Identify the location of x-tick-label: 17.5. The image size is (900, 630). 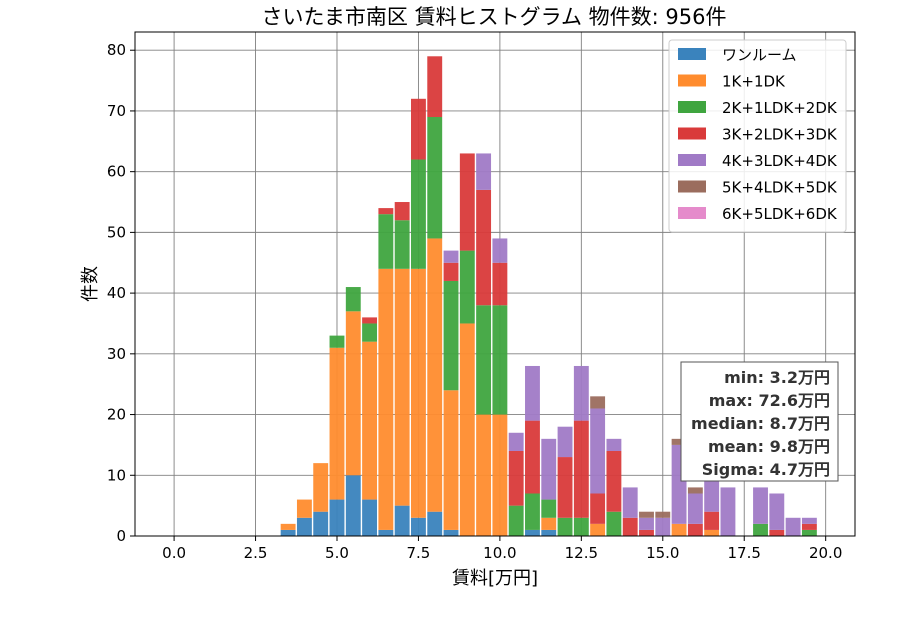
(744, 553).